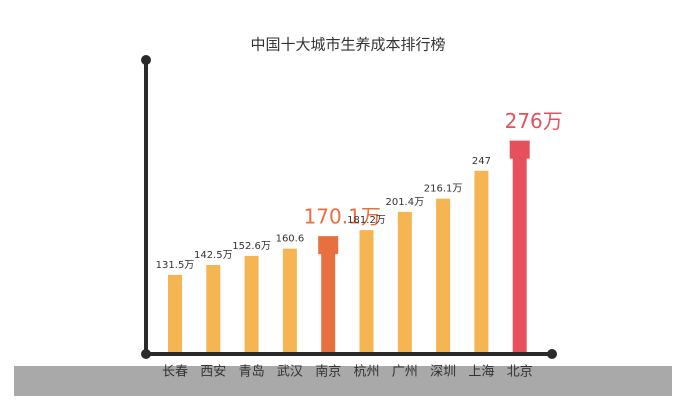 Image resolution: width=686 pixels, height=406 pixels. Describe the element at coordinates (443, 372) in the screenshot. I see `x-tick-label: 深圳` at that location.